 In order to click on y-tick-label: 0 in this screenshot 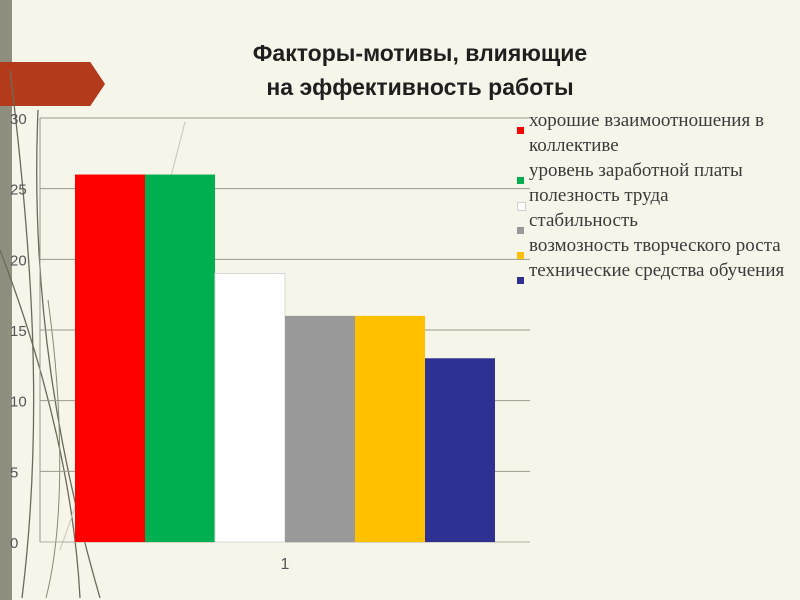, I will do `click(14, 543)`.